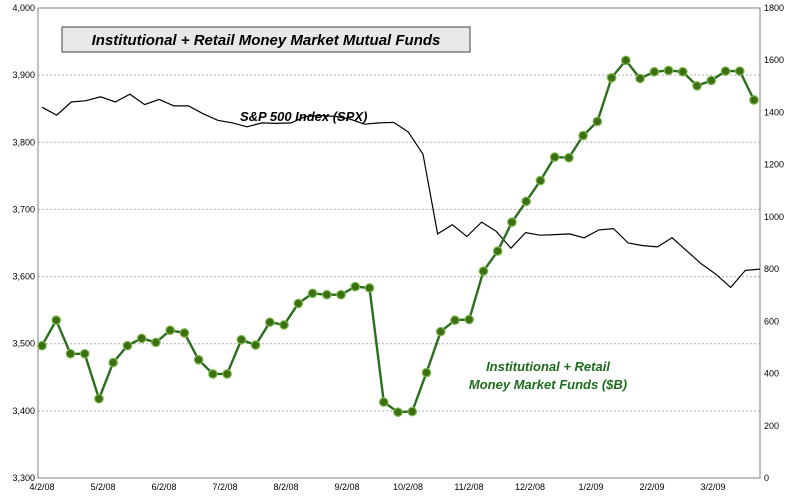  I want to click on x-axis-tick-label: 7/2/08, so click(224, 487).